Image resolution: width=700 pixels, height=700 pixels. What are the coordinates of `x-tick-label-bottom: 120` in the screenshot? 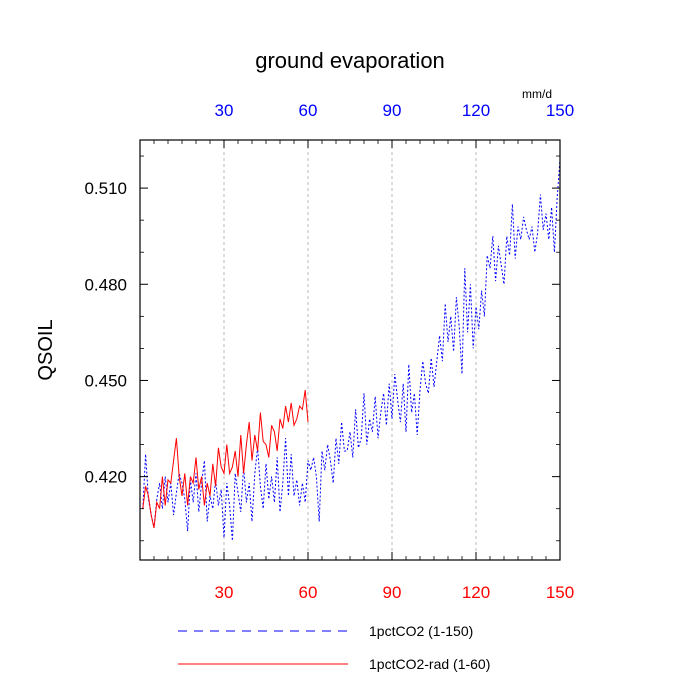 It's located at (476, 592).